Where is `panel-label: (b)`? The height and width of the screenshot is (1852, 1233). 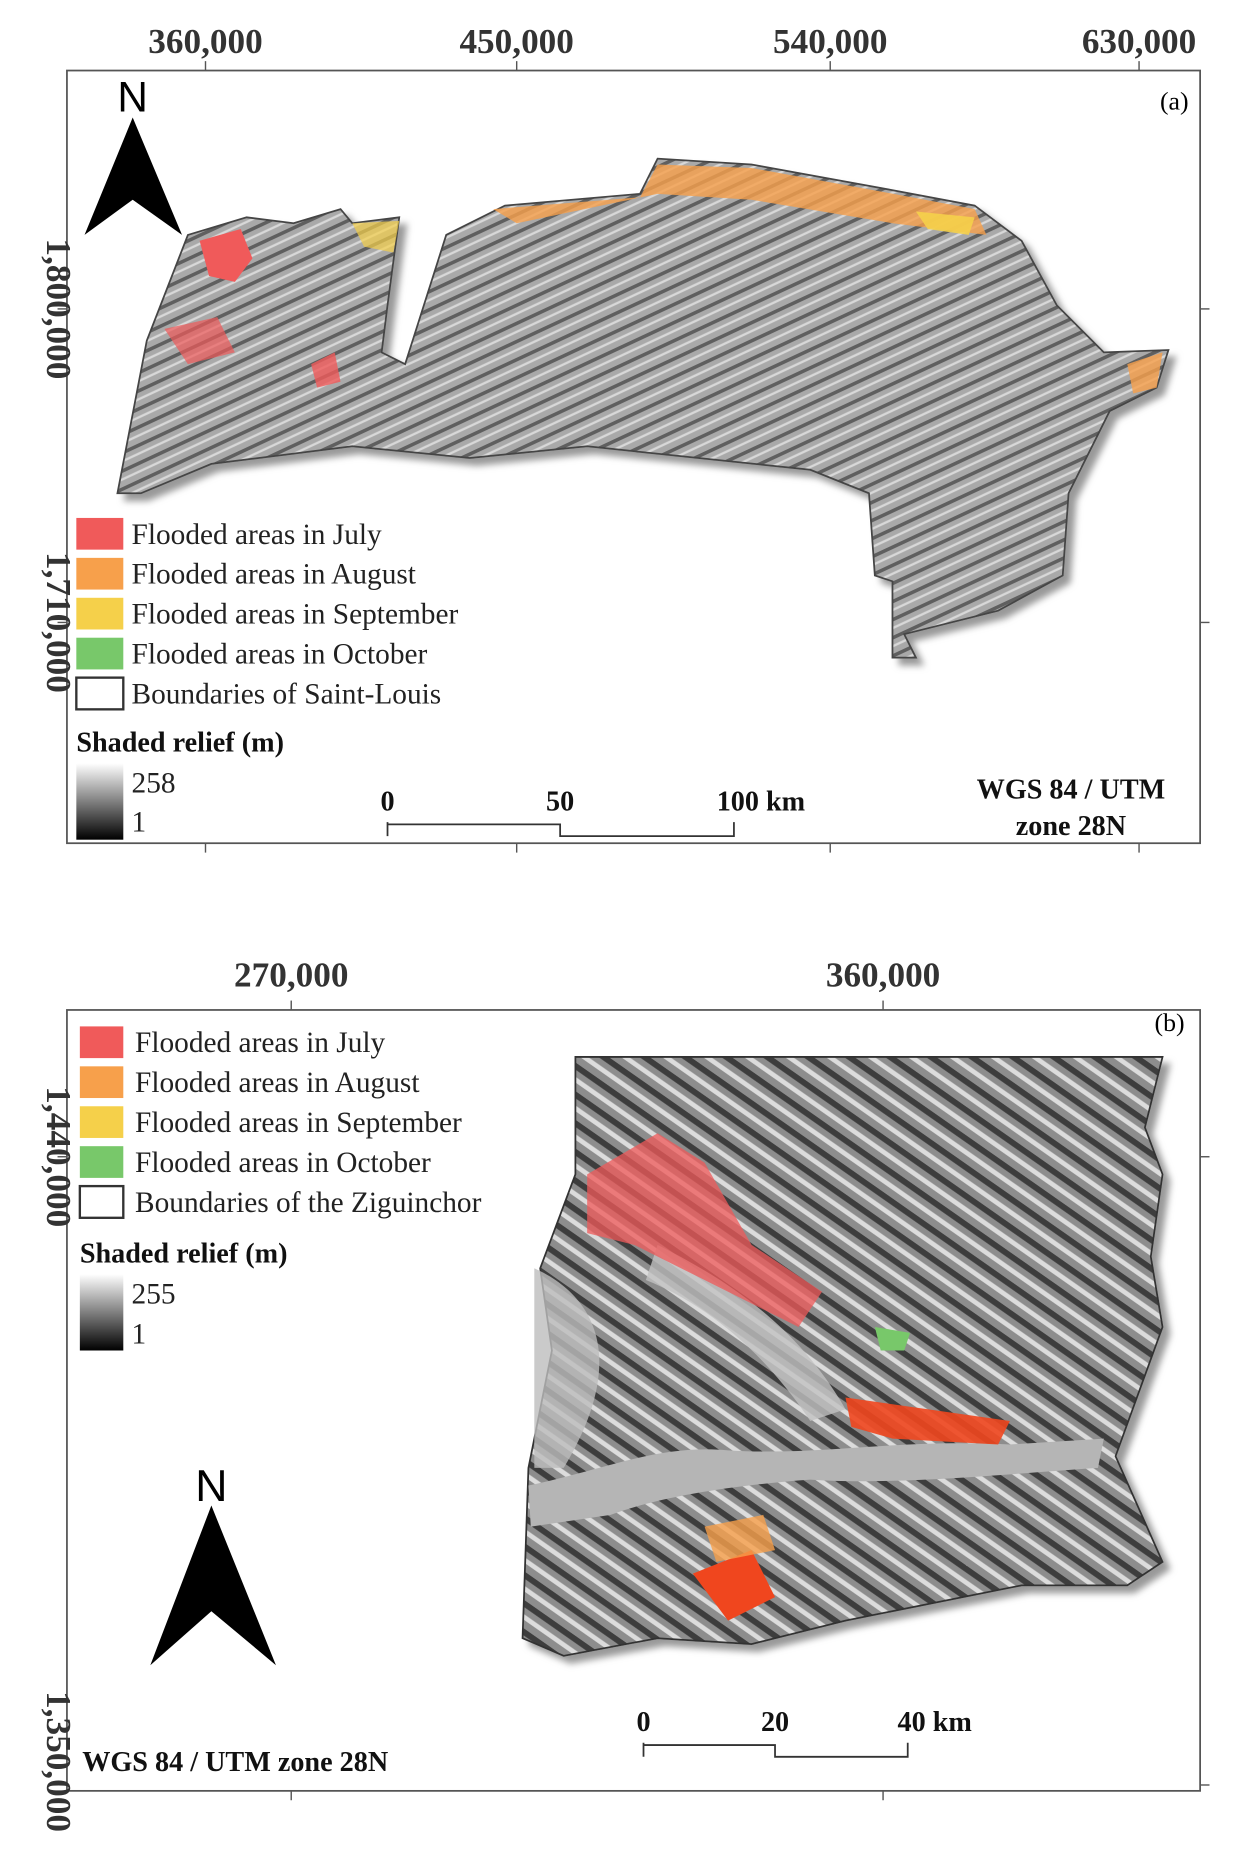 panel-label: (b) is located at coordinates (1170, 1022).